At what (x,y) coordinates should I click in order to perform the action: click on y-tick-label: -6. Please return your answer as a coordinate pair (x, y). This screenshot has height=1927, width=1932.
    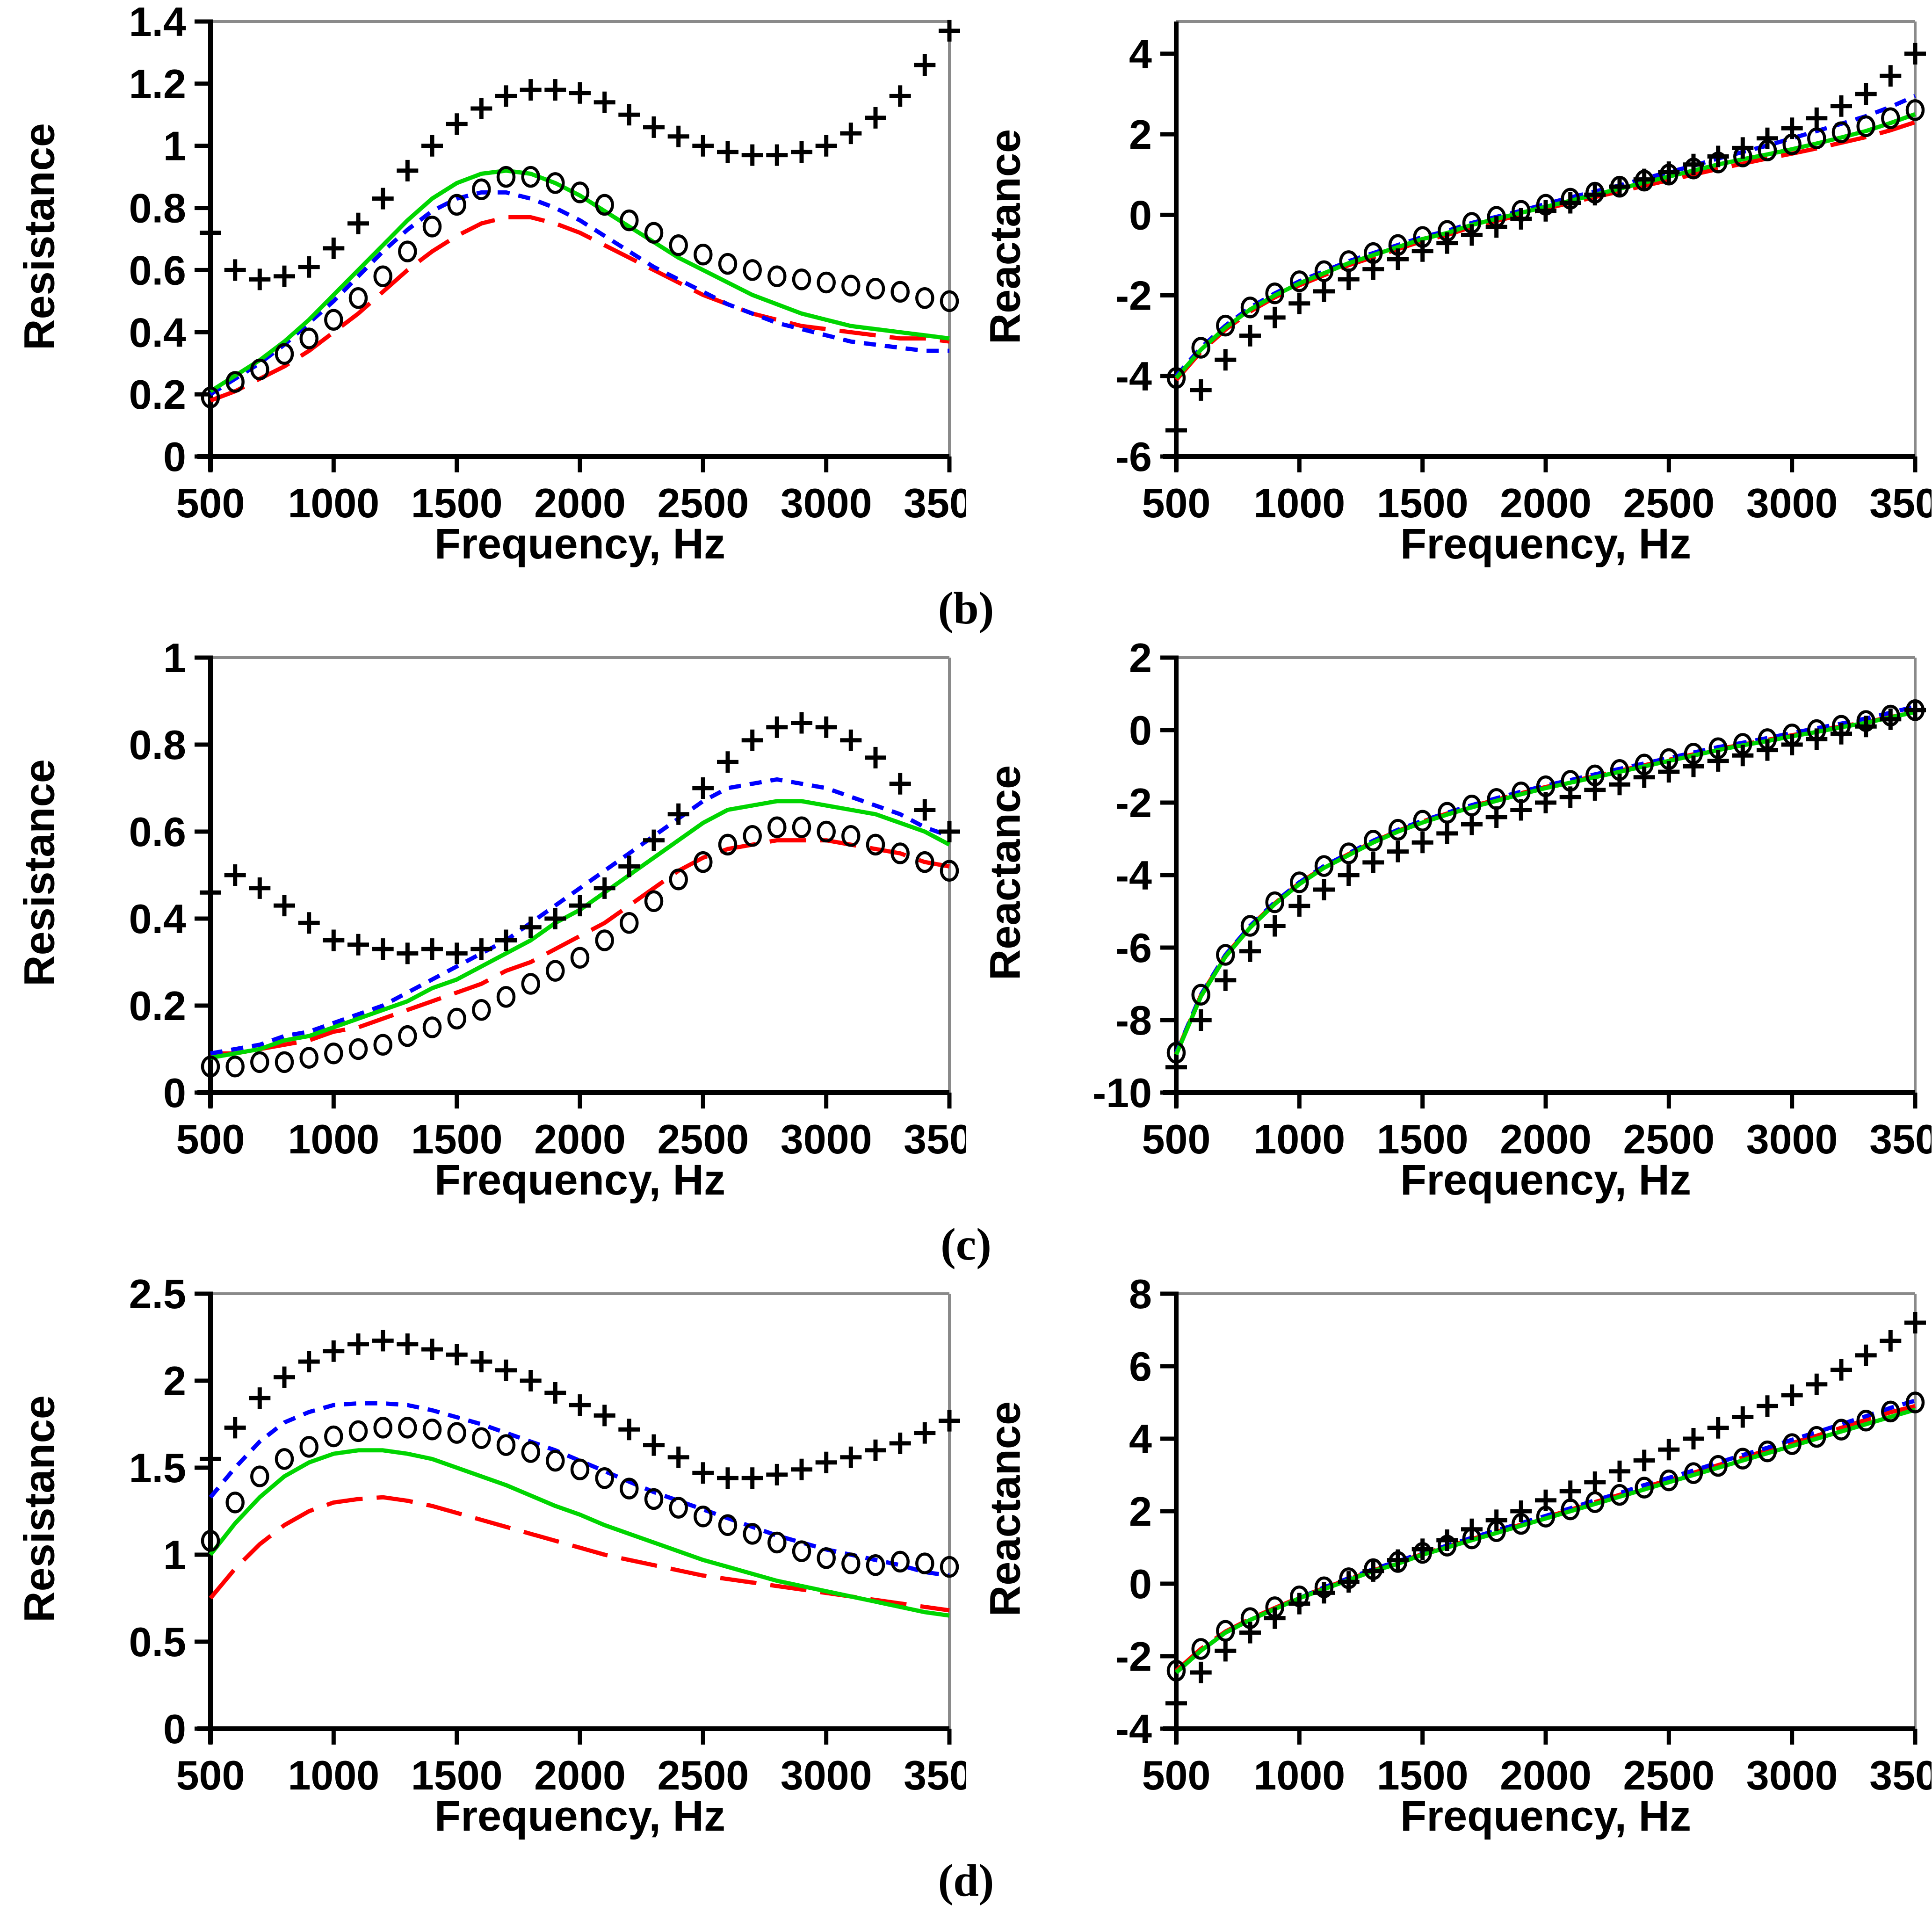
    Looking at the image, I should click on (1133, 457).